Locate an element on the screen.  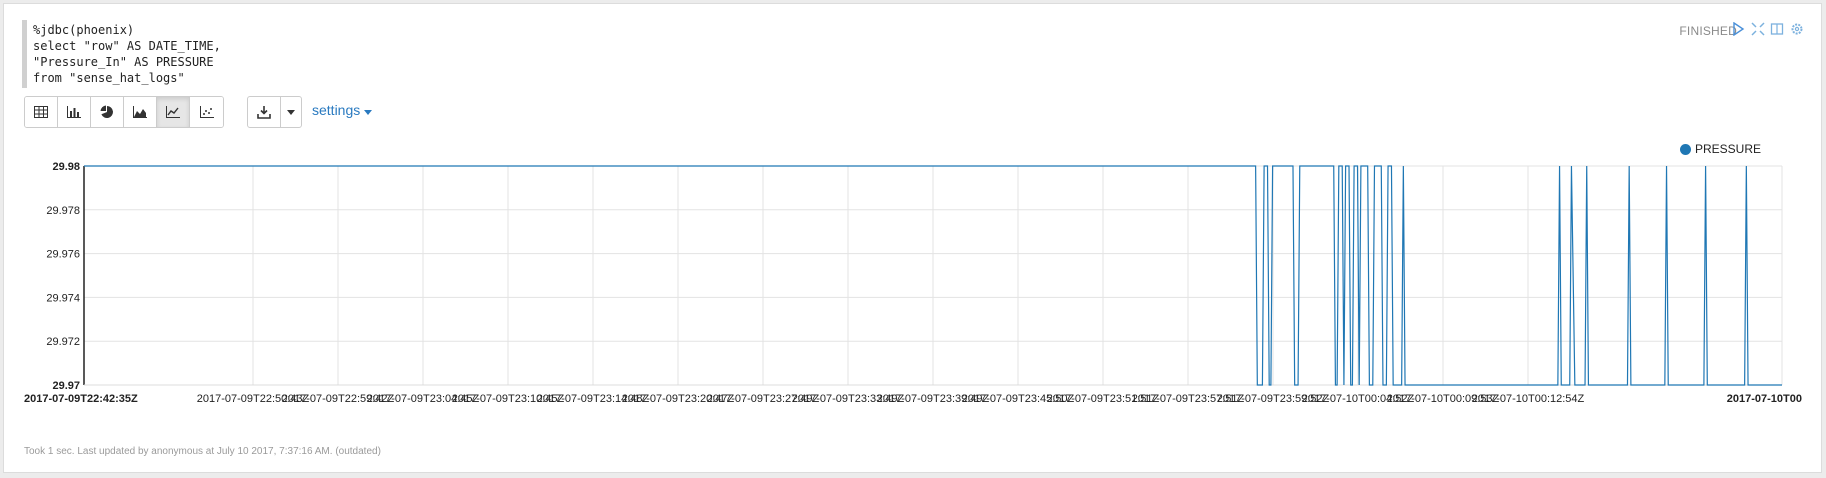
settings-label: settings is located at coordinates (336, 110).